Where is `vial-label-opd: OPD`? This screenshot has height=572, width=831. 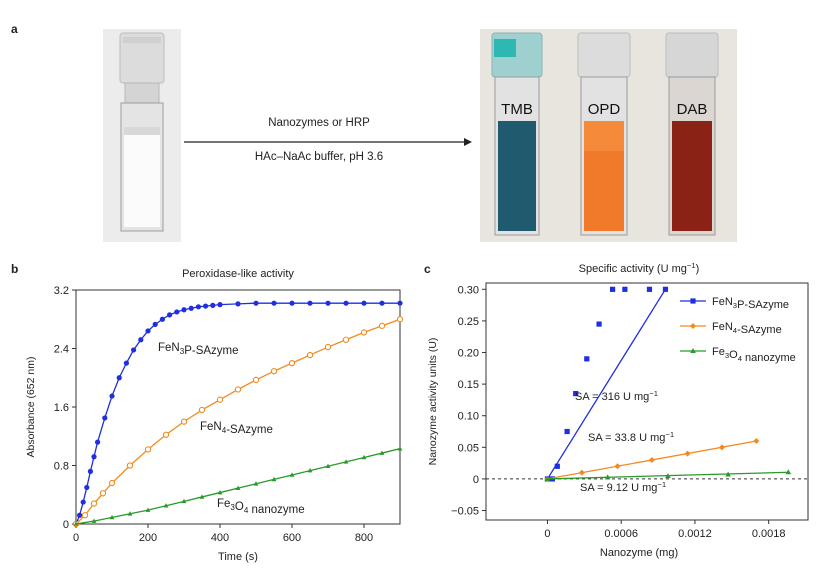
vial-label-opd: OPD is located at coordinates (604, 109).